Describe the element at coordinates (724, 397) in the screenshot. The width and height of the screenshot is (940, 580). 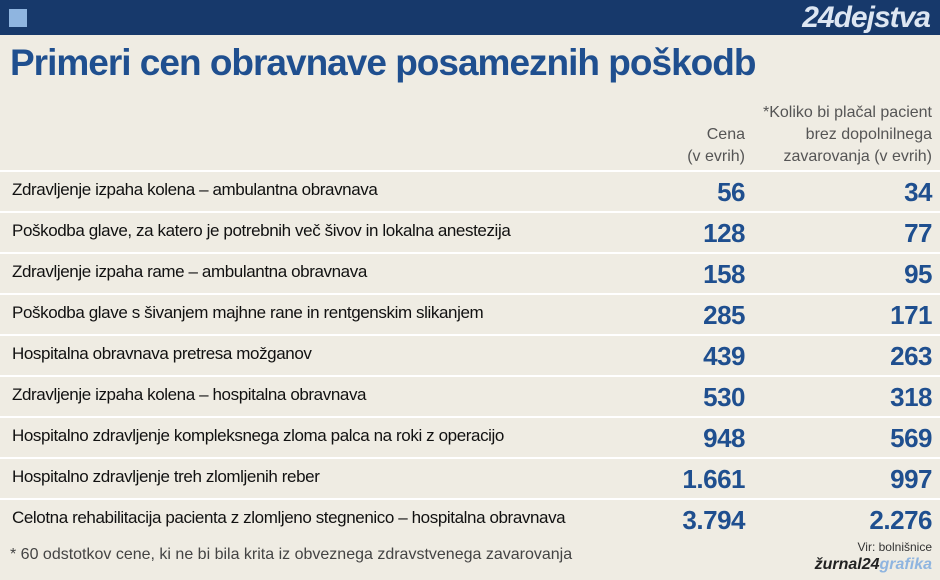
I see `price: 530` at that location.